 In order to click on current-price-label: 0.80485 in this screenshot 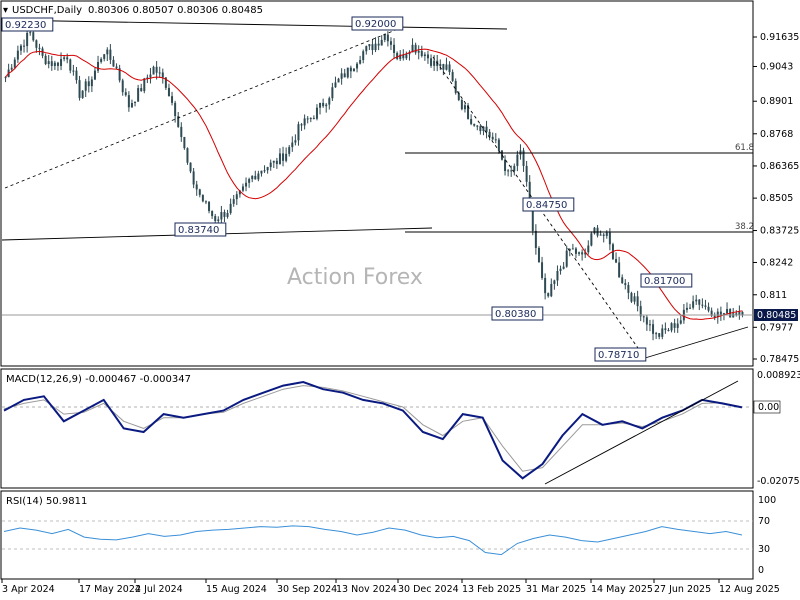, I will do `click(776, 315)`.